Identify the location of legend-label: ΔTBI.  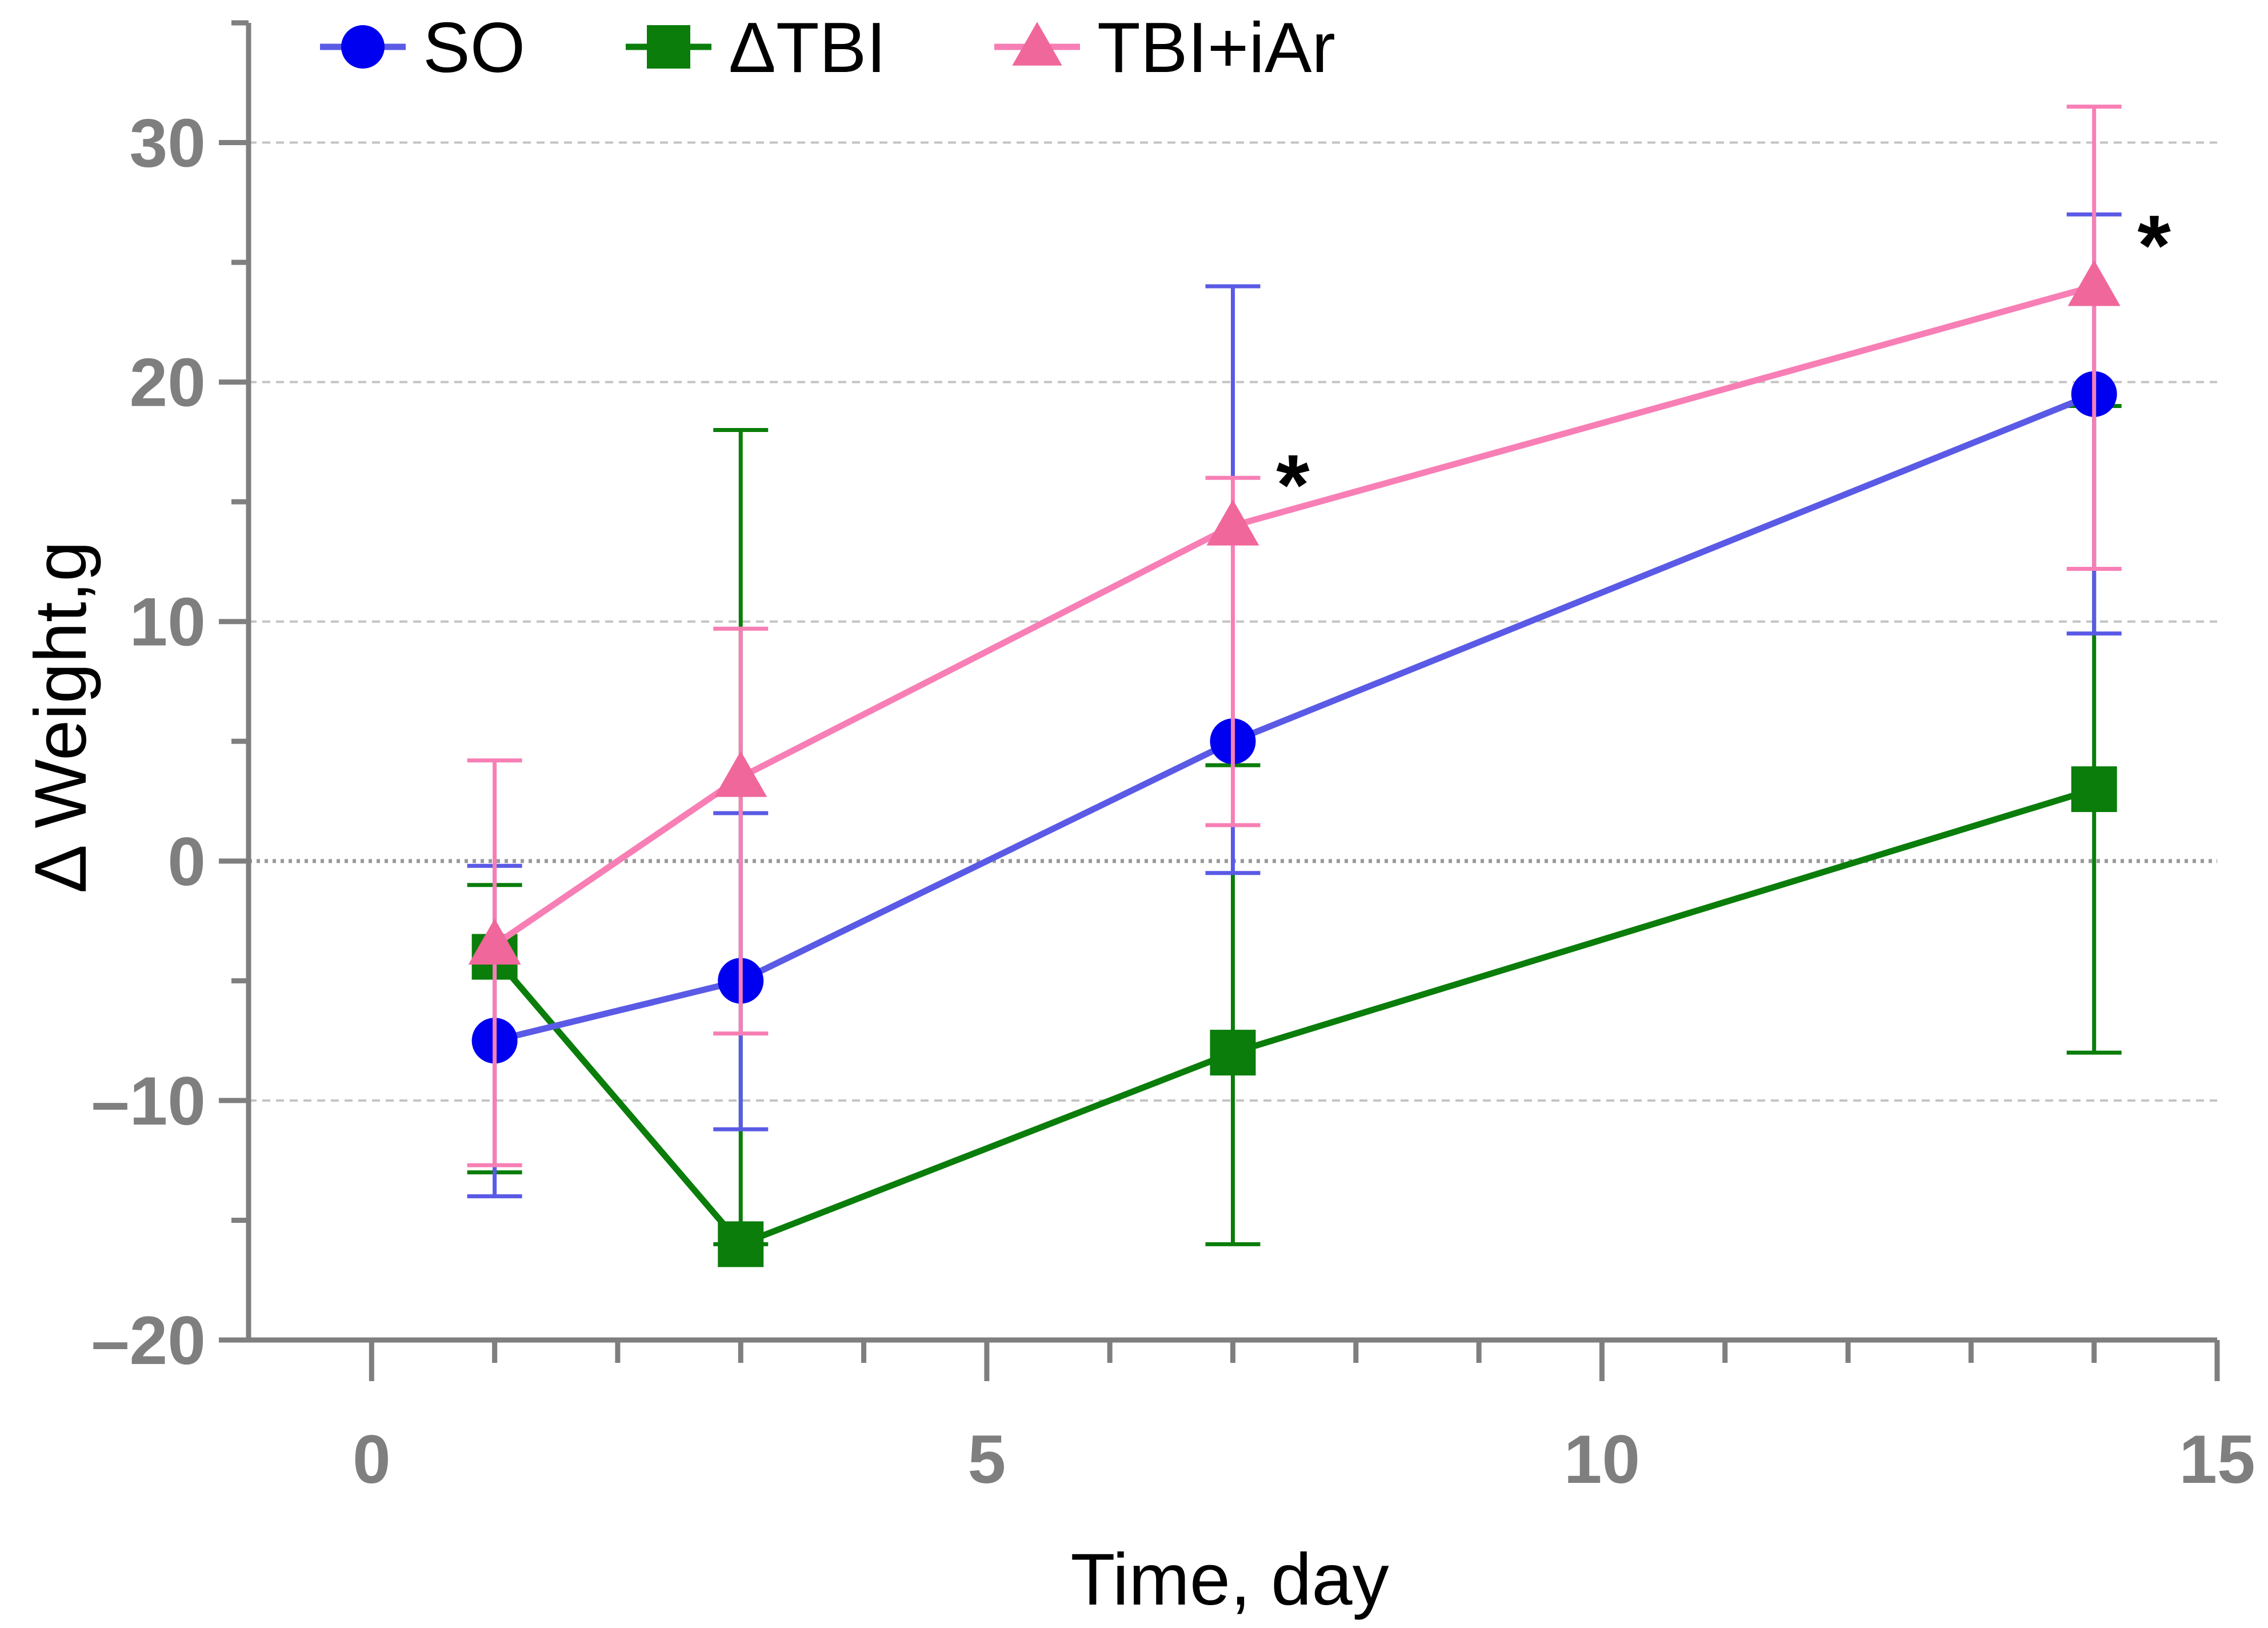
(807, 48).